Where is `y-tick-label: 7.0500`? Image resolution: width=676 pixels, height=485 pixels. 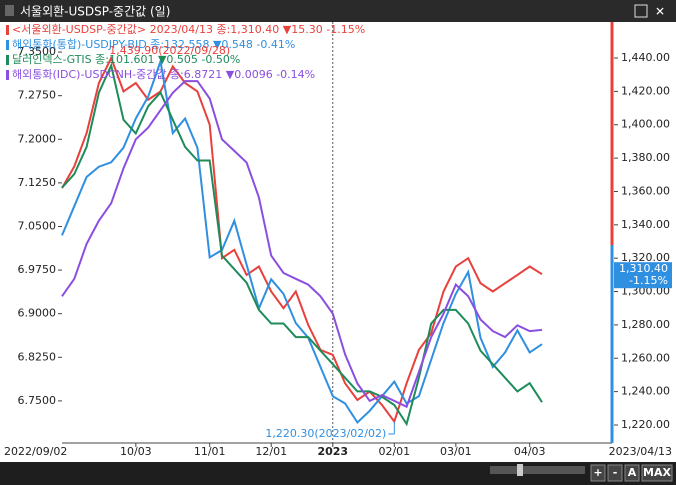
y-tick-label: 7.0500 is located at coordinates (37, 225).